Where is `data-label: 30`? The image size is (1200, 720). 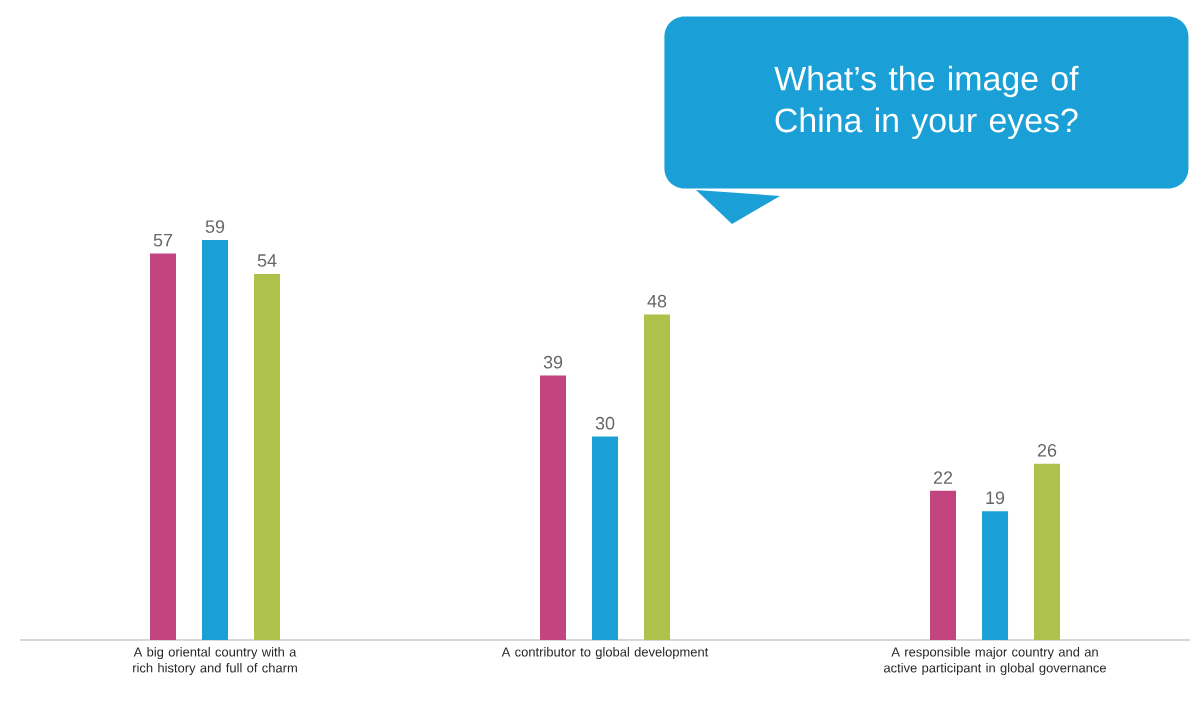 data-label: 30 is located at coordinates (605, 423).